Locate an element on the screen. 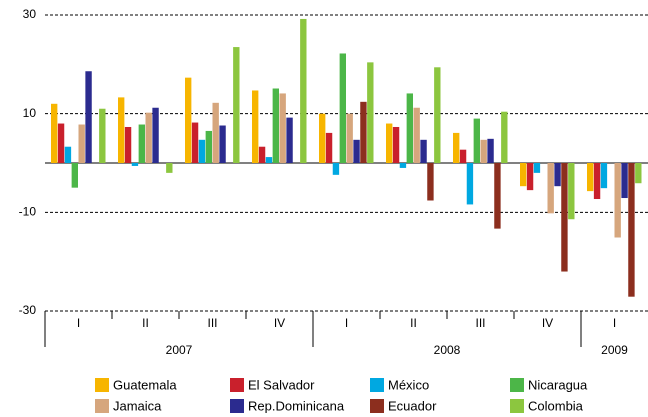 This screenshot has height=417, width=648. y-tick-label: 10 is located at coordinates (30, 113).